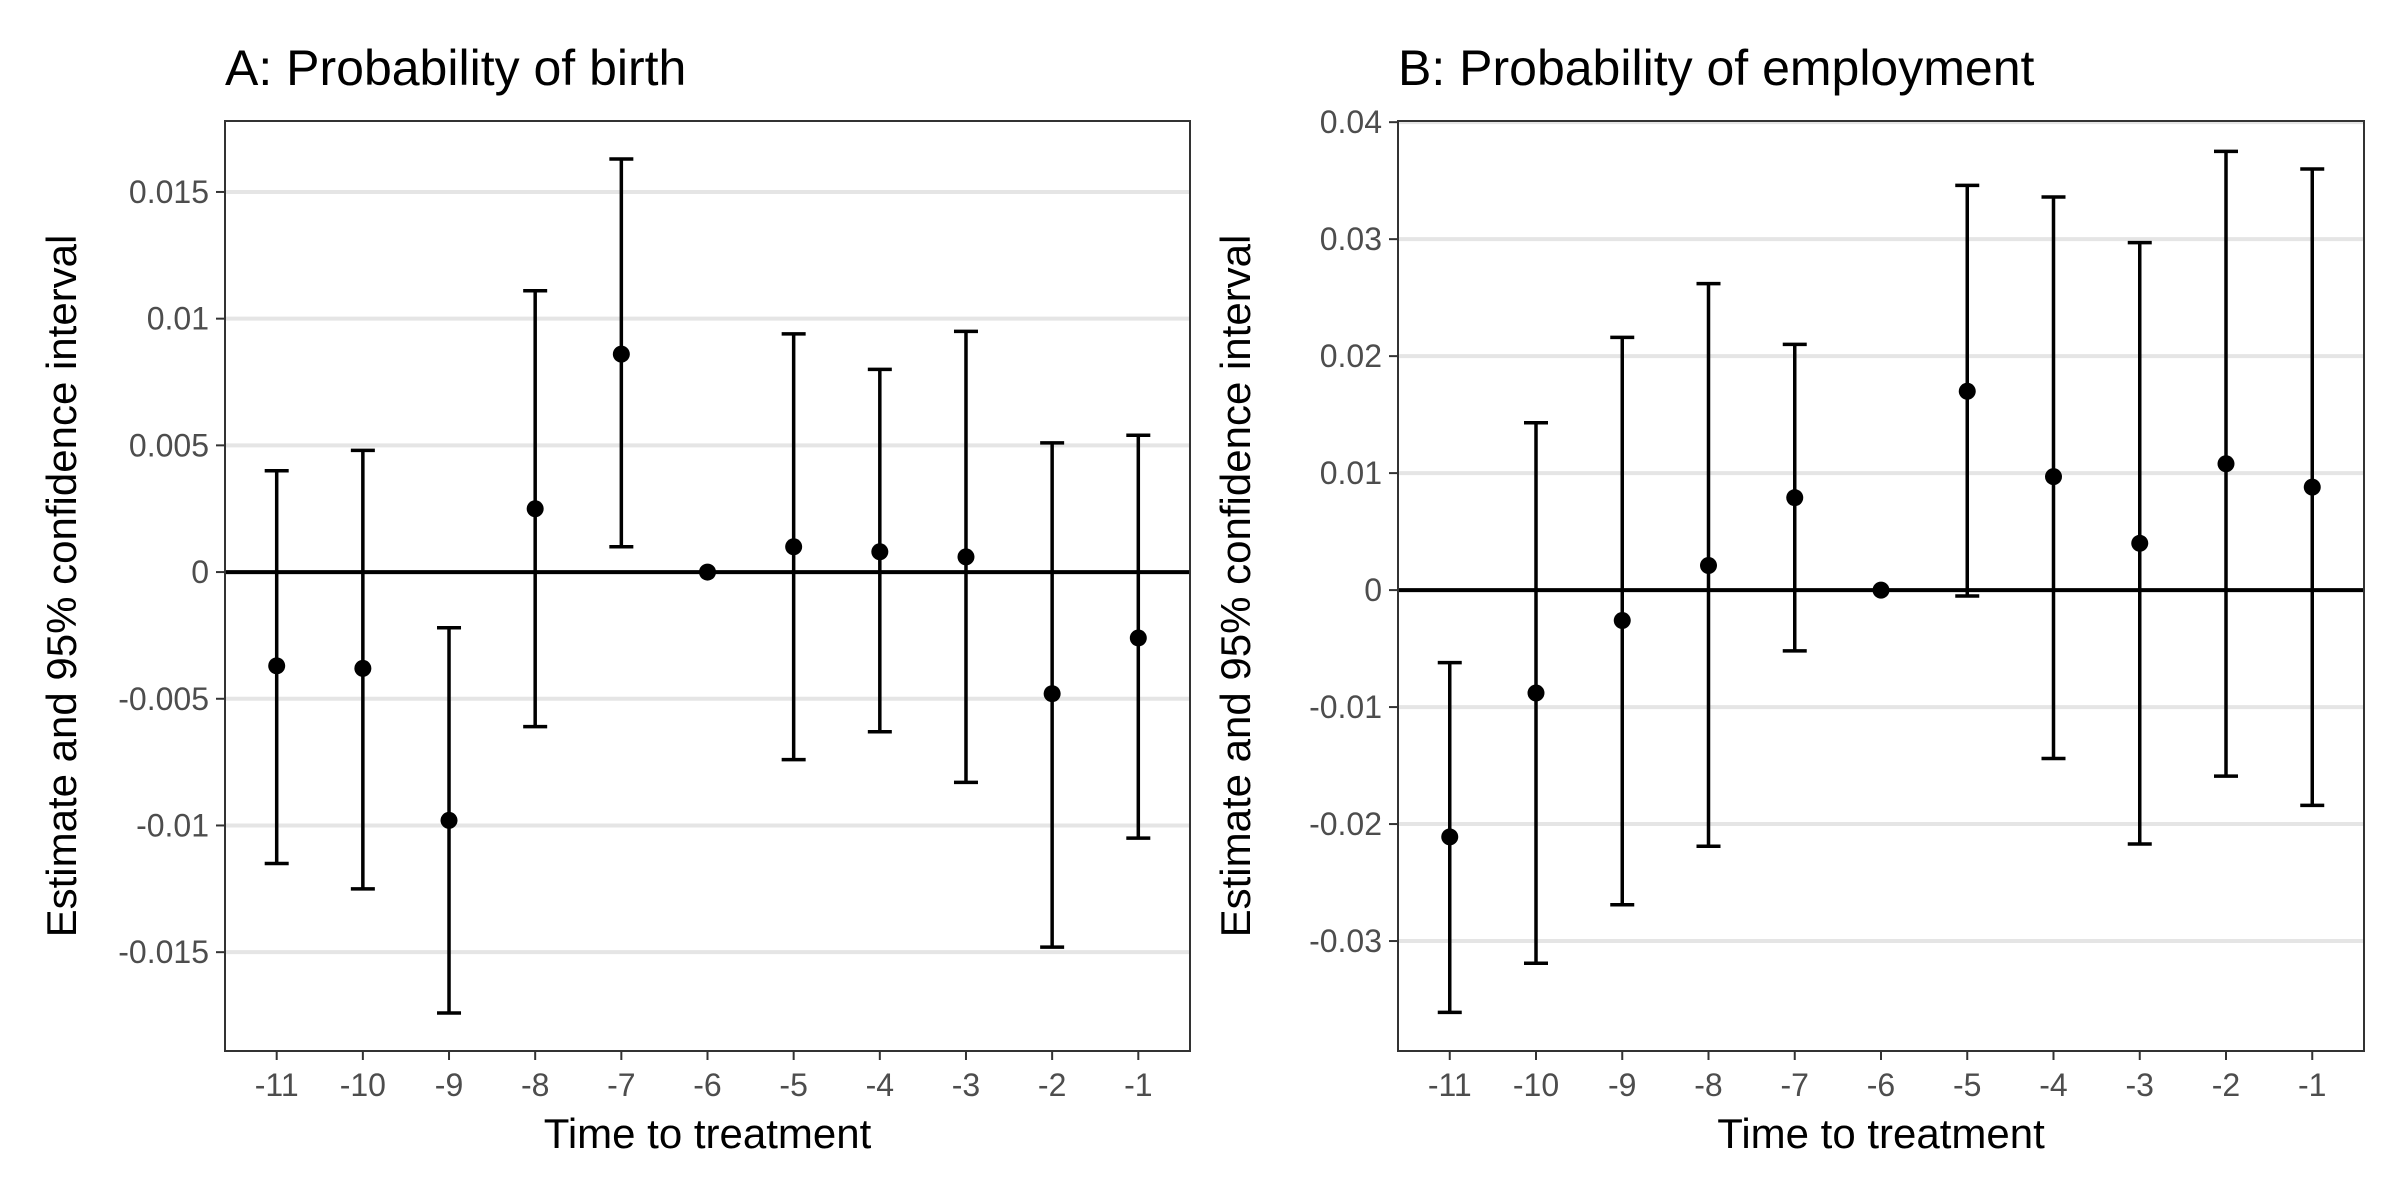 This screenshot has width=2400, height=1200. What do you see at coordinates (169, 192) in the screenshot?
I see `panel-a-y-tick-label: 0.015` at bounding box center [169, 192].